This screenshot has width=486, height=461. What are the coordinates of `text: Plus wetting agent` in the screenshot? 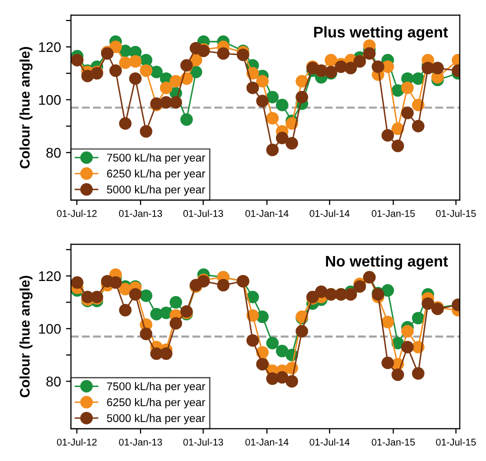 It's located at (381, 33).